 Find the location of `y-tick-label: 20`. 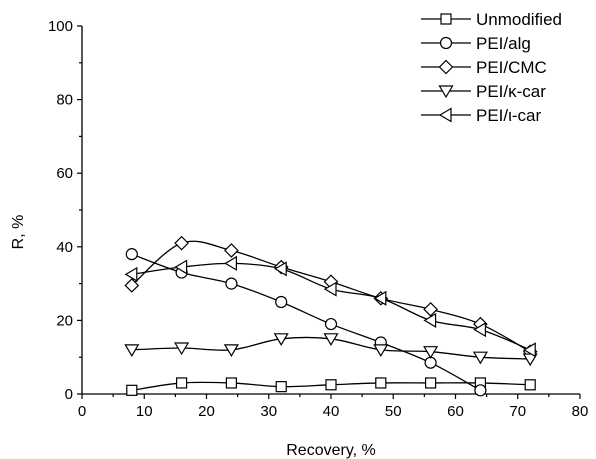

y-tick-label: 20 is located at coordinates (64, 320).